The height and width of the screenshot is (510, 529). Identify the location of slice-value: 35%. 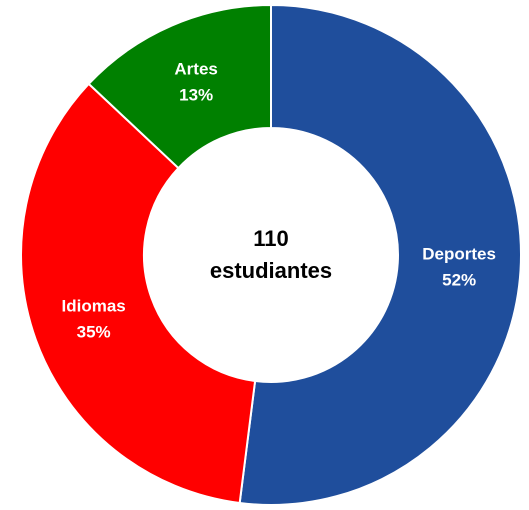
(94, 331).